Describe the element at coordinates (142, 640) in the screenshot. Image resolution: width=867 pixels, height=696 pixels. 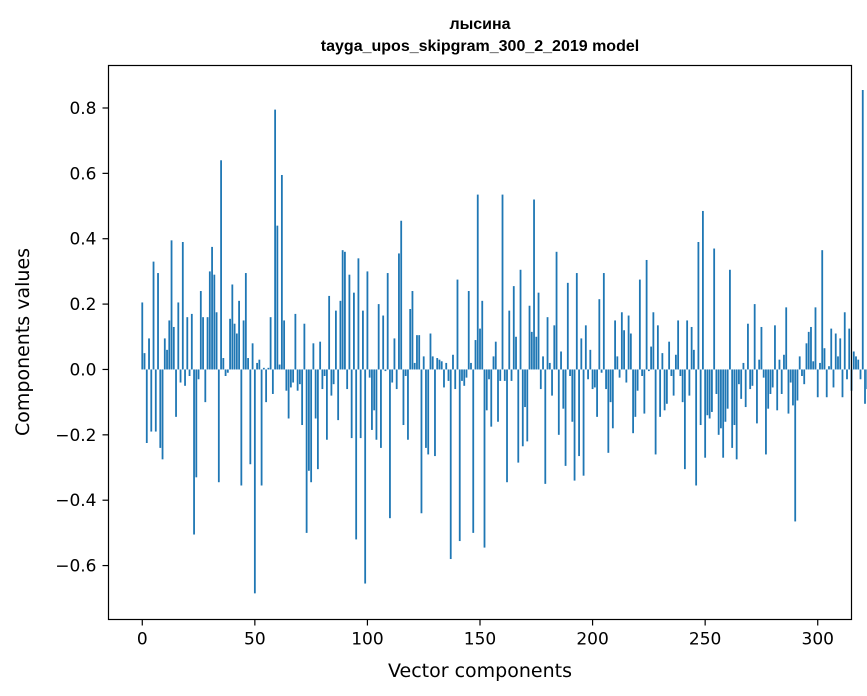
I see `x-tick-label: 0` at that location.